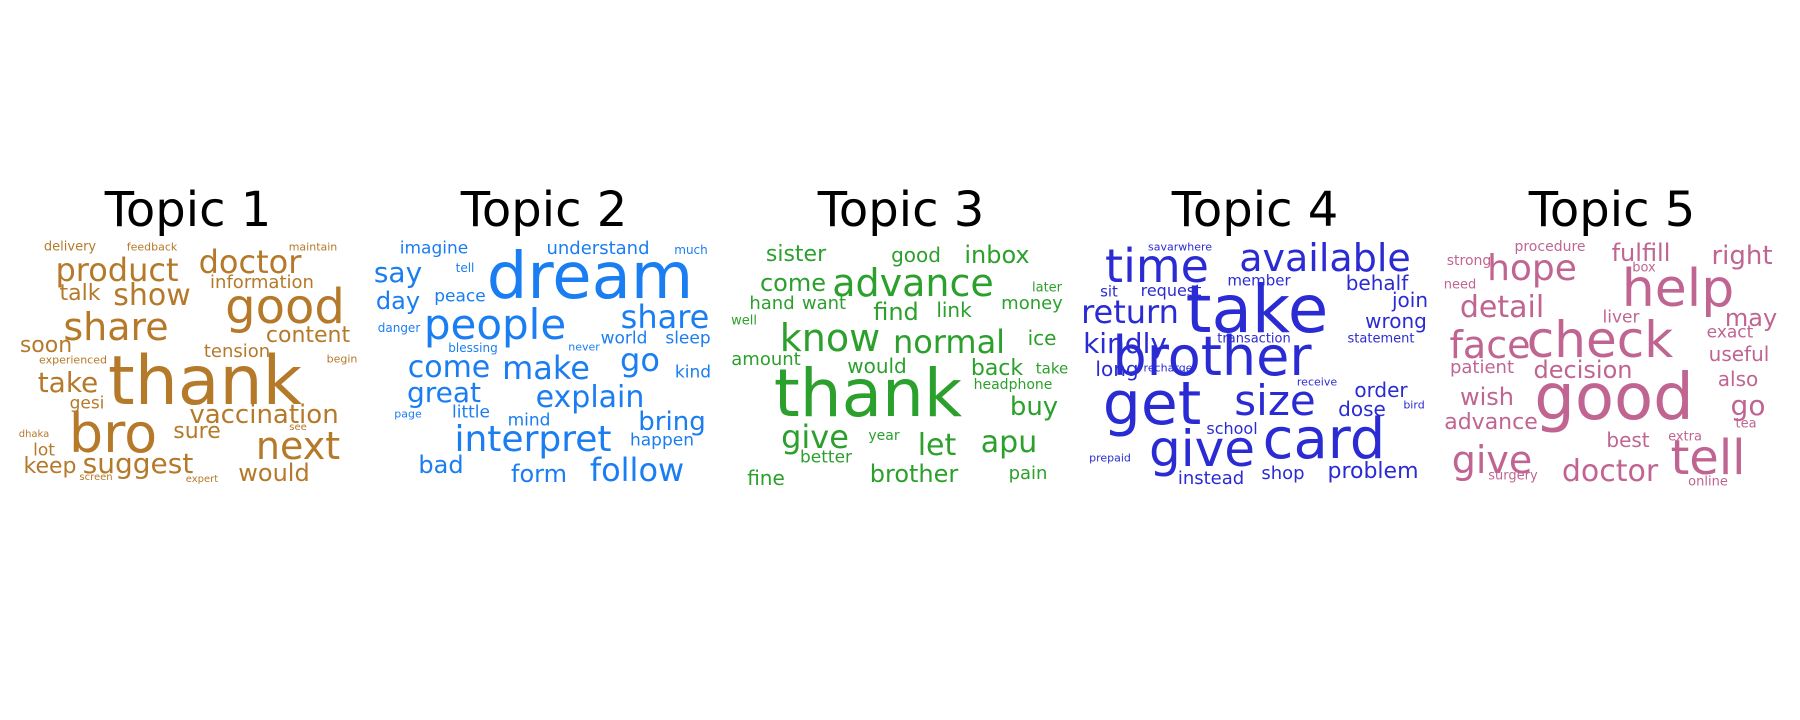 The image size is (1800, 720). I want to click on word-pain: pain, so click(1028, 473).